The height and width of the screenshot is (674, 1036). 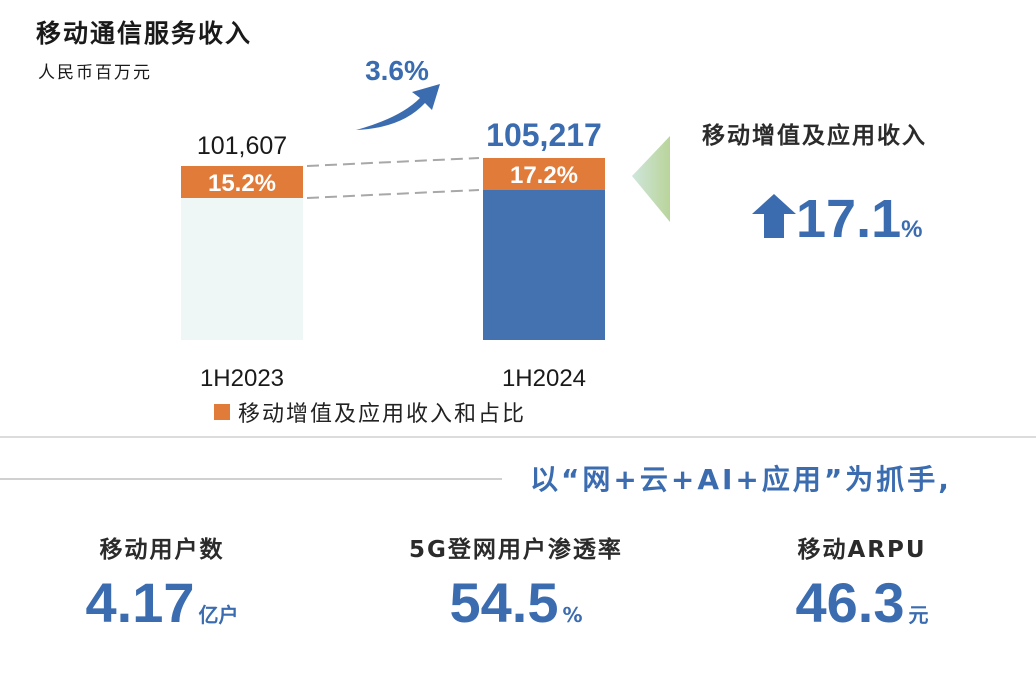 What do you see at coordinates (850, 602) in the screenshot?
I see `metric-number: 46.3` at bounding box center [850, 602].